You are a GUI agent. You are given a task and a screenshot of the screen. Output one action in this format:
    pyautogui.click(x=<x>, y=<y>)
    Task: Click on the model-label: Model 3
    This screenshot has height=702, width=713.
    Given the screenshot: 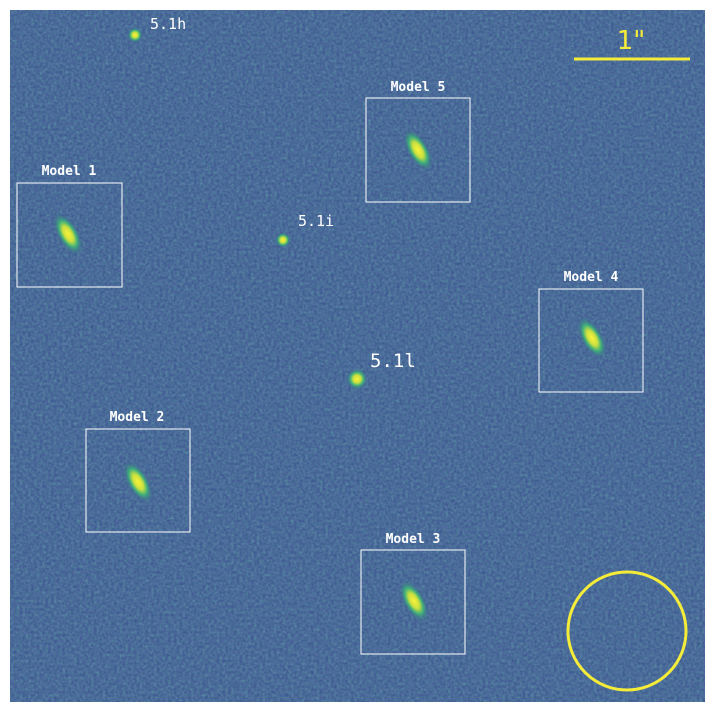 What is the action you would take?
    pyautogui.click(x=413, y=539)
    